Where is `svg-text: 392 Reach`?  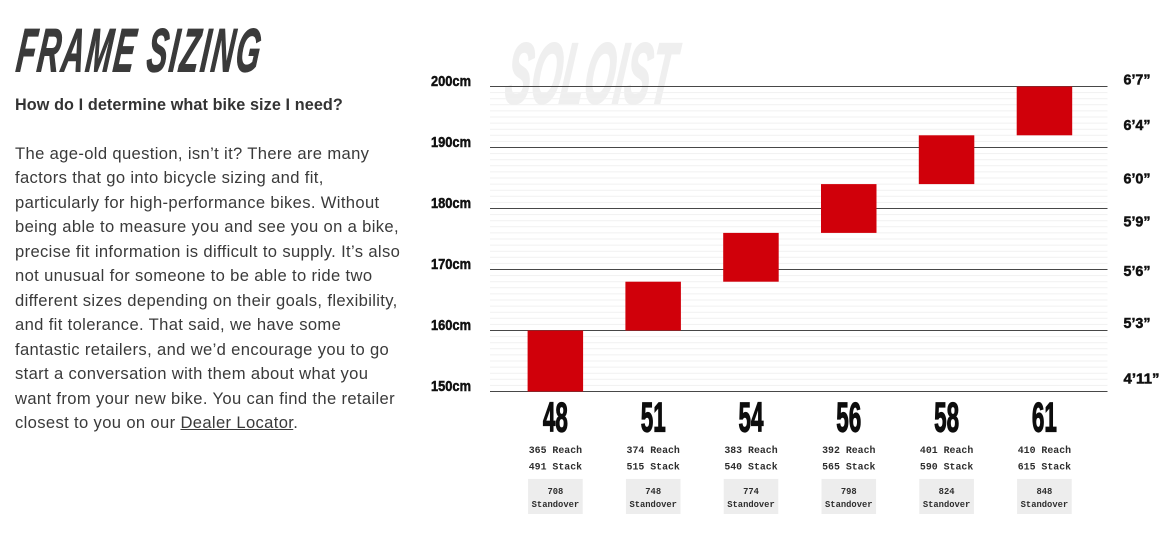 svg-text: 392 Reach is located at coordinates (848, 450).